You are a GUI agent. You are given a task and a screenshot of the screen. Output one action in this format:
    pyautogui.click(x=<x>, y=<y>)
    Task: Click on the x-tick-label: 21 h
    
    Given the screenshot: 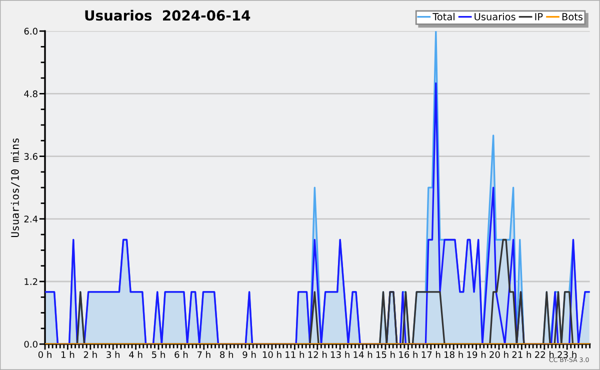 What is the action you would take?
    pyautogui.click(x=521, y=354)
    